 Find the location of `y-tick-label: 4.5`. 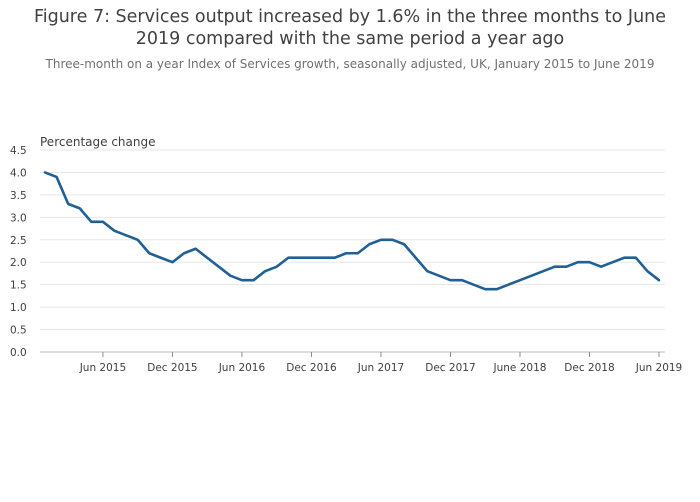

y-tick-label: 4.5 is located at coordinates (18, 151).